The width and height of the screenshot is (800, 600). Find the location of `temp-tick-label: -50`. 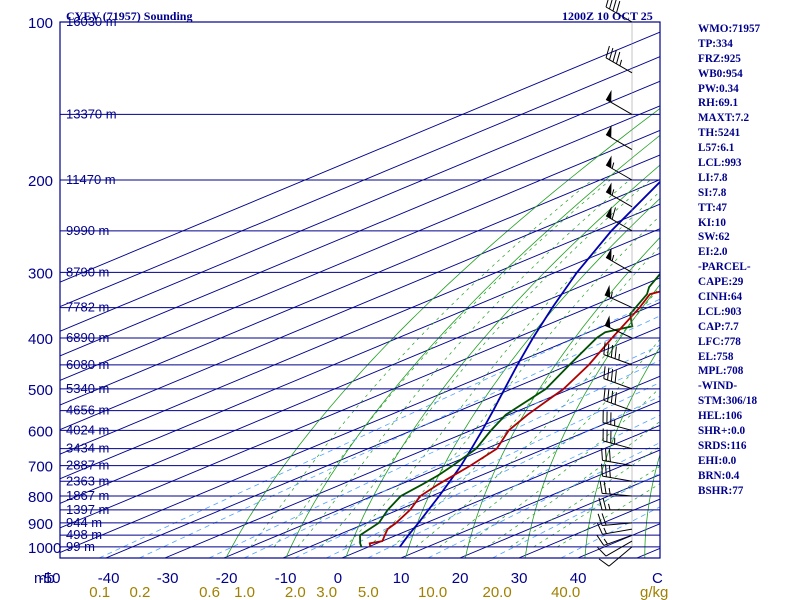

temp-tick-label: -50 is located at coordinates (50, 578).